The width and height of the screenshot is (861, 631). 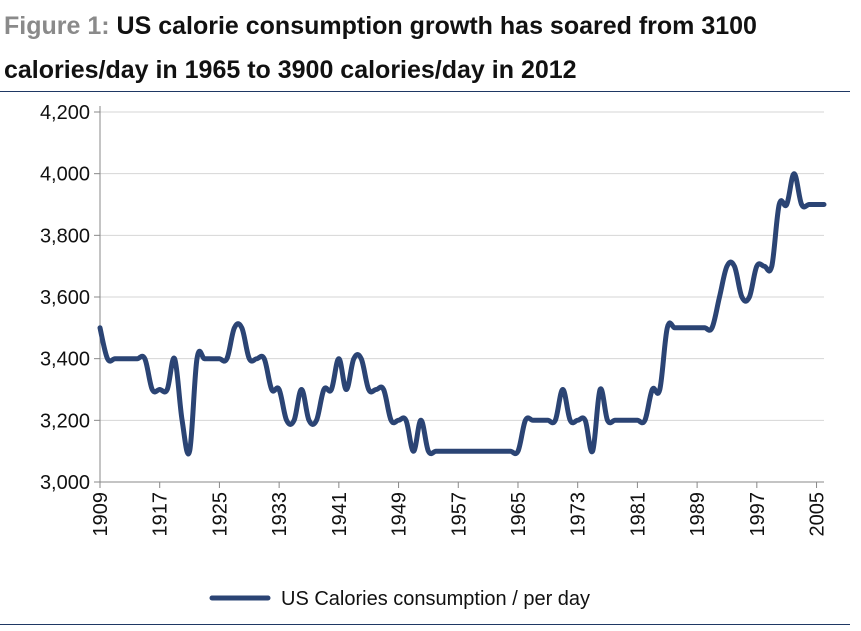 I want to click on y-tick-label: 3,000, so click(x=65, y=483).